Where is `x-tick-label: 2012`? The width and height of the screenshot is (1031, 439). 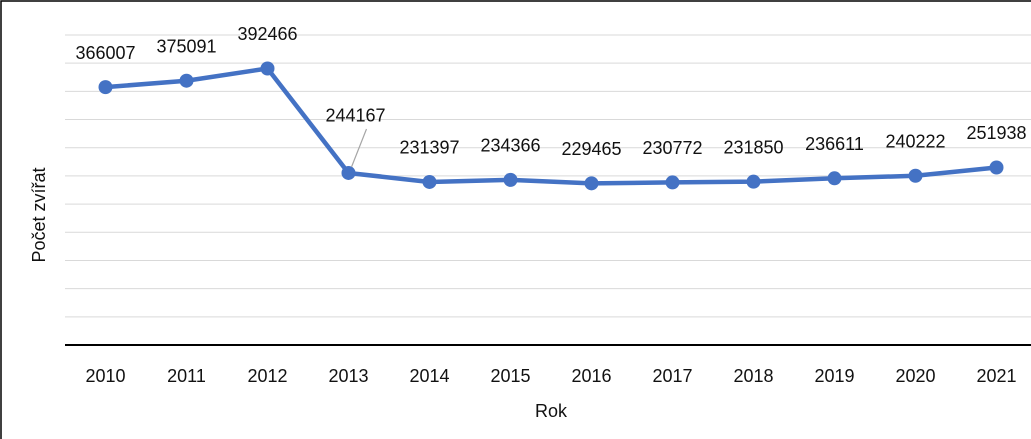
x-tick-label: 2012 is located at coordinates (267, 376).